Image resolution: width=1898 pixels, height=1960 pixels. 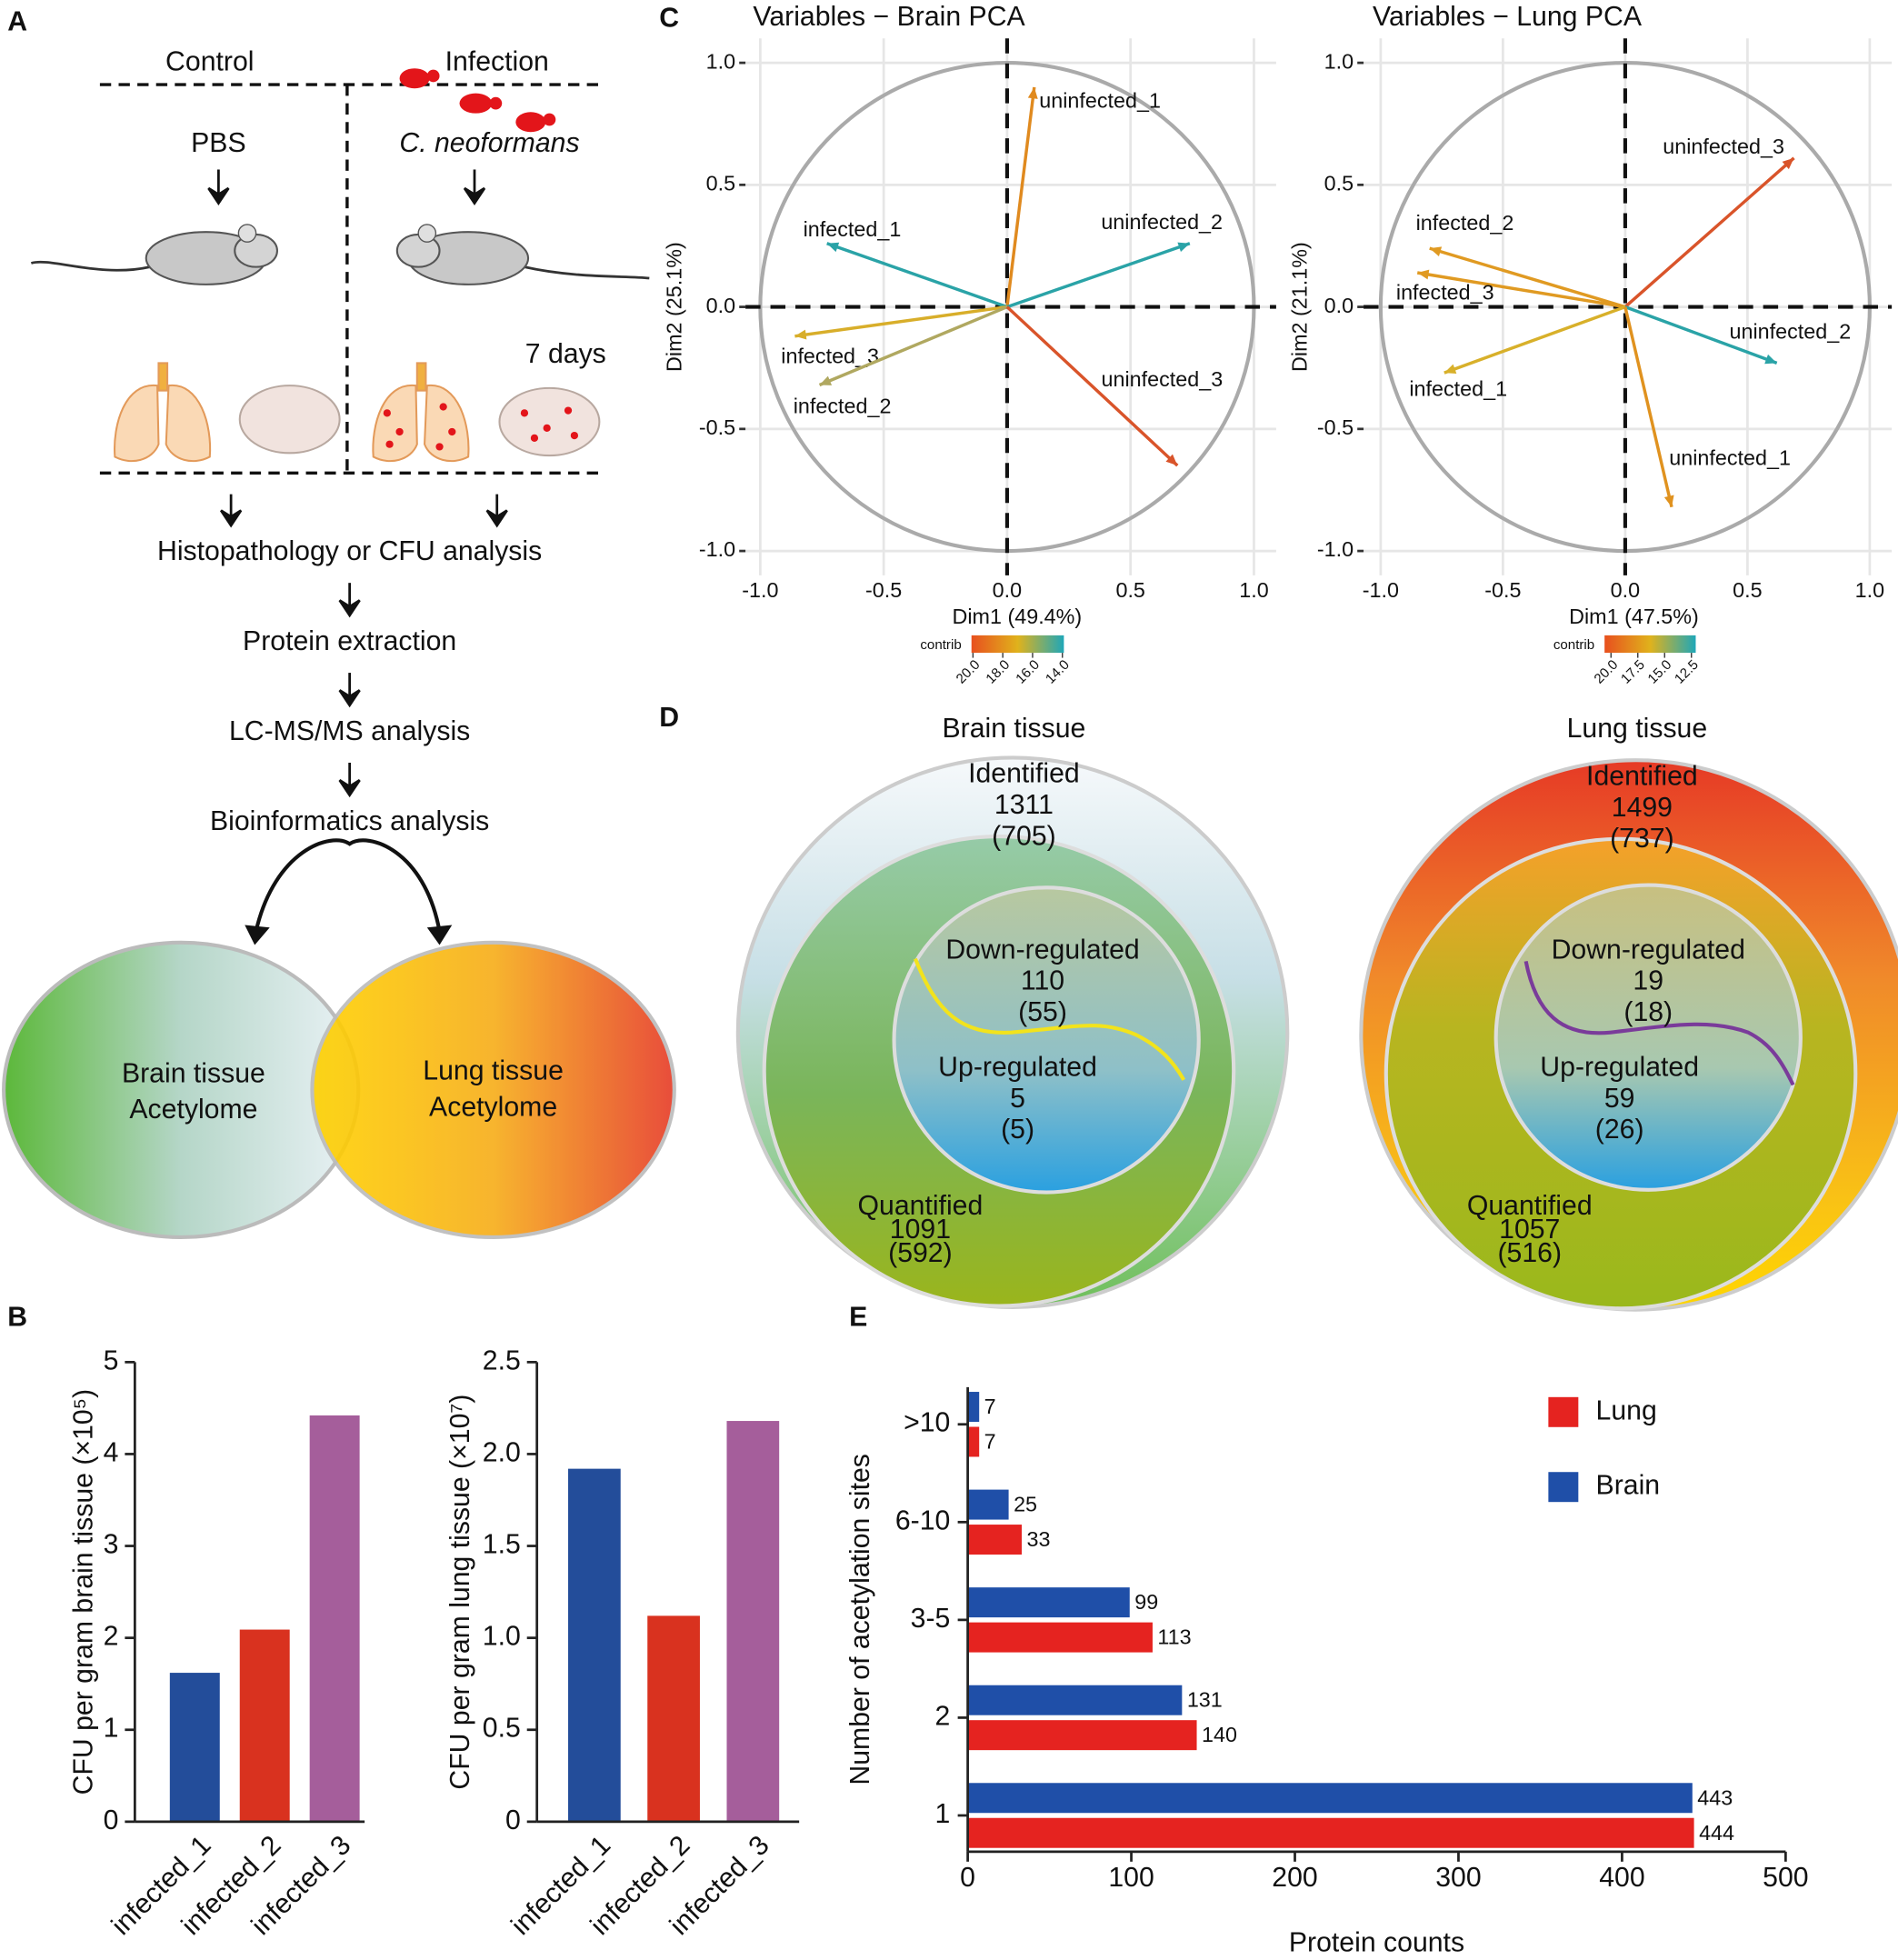 I want to click on value-label: 33, so click(x=1038, y=1539).